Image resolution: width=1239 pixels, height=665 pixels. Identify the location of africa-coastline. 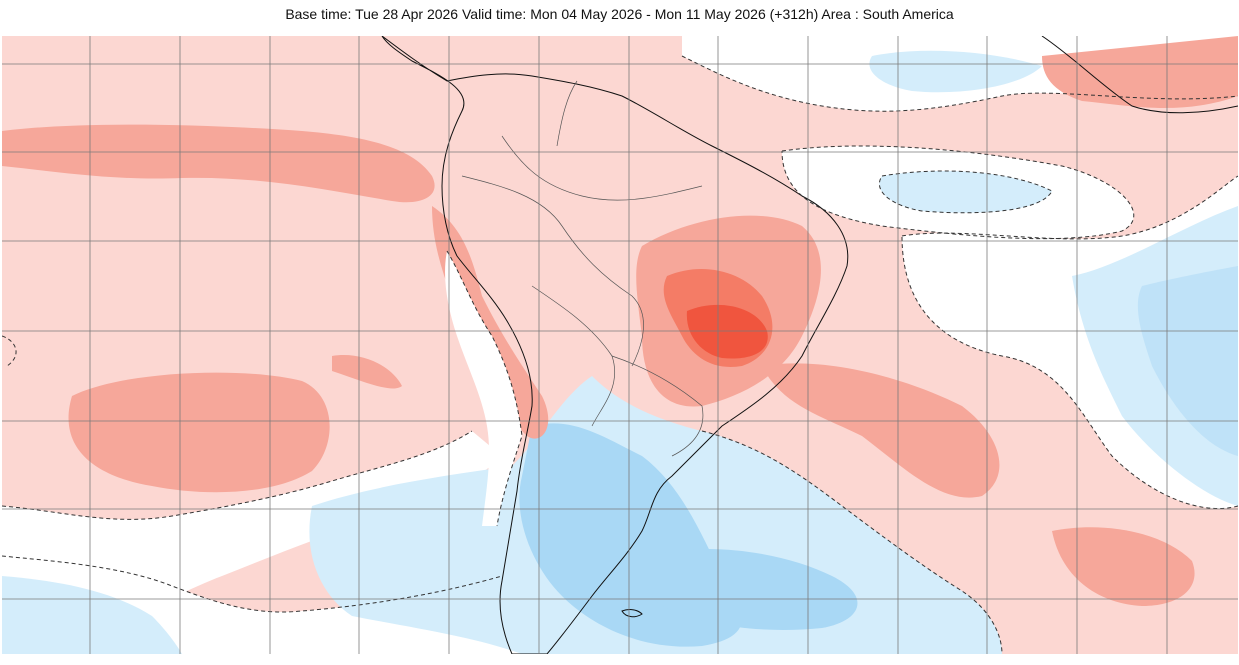
(1139, 75).